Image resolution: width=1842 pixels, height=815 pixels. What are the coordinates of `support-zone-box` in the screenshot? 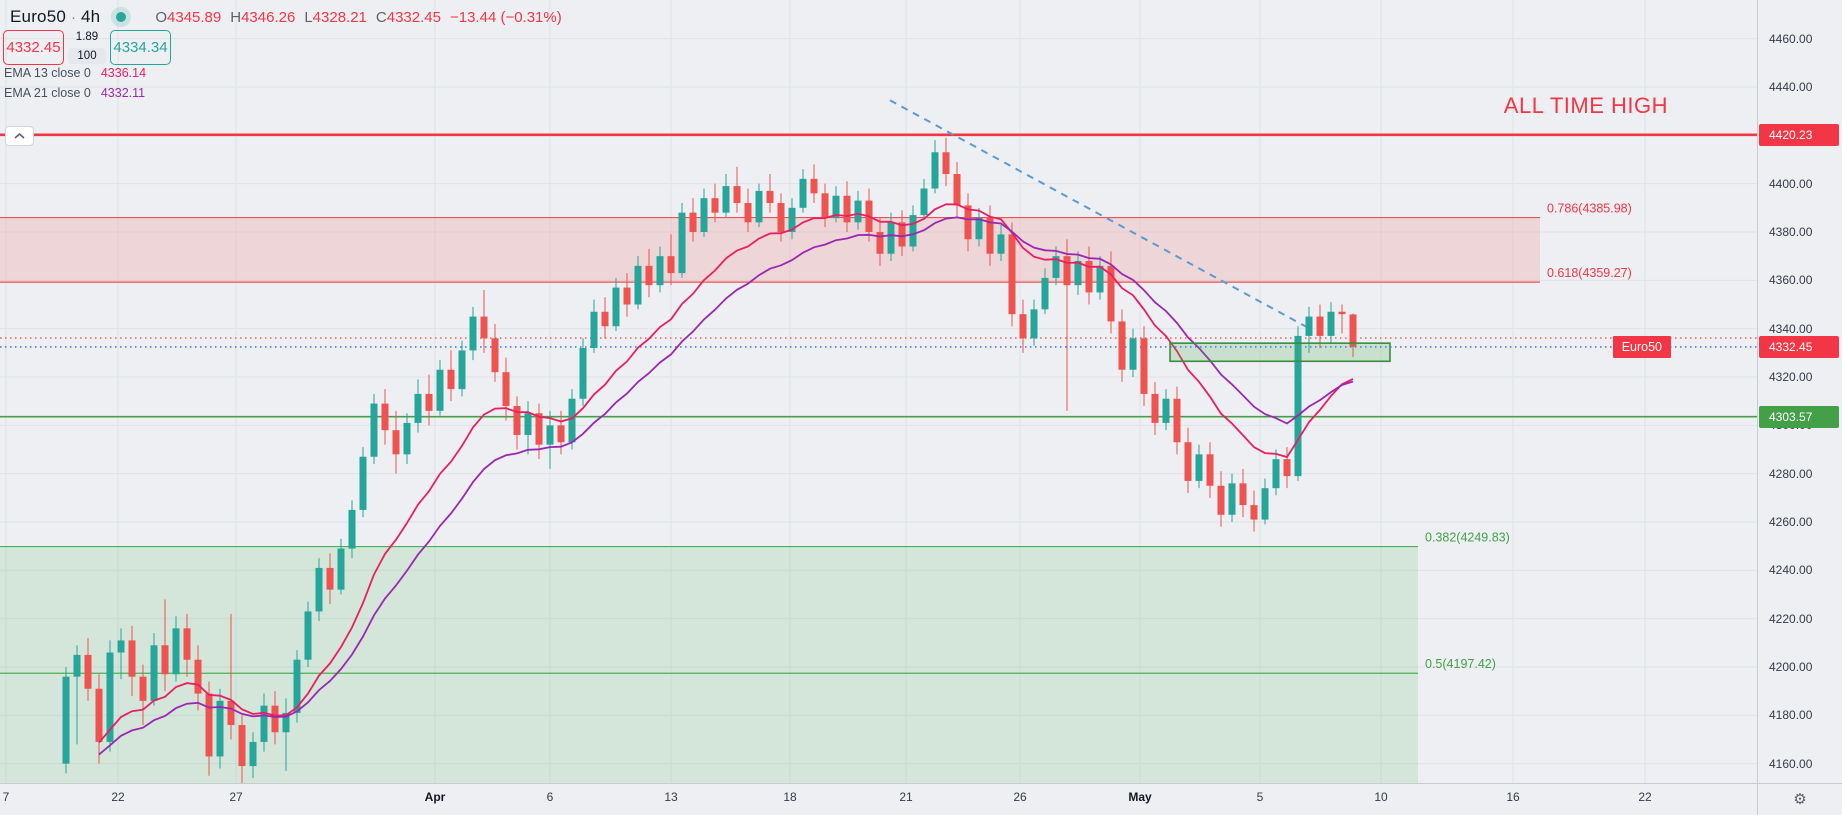 It's located at (1280, 352).